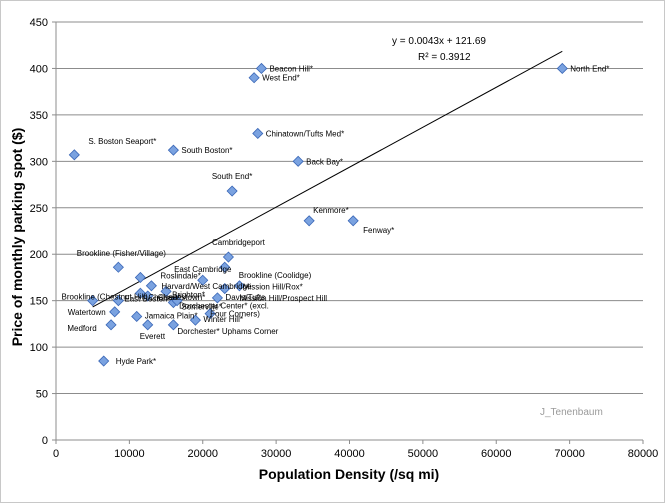  Describe the element at coordinates (224, 306) in the screenshot. I see `point-label: Dorchester Center* (excl.` at that location.